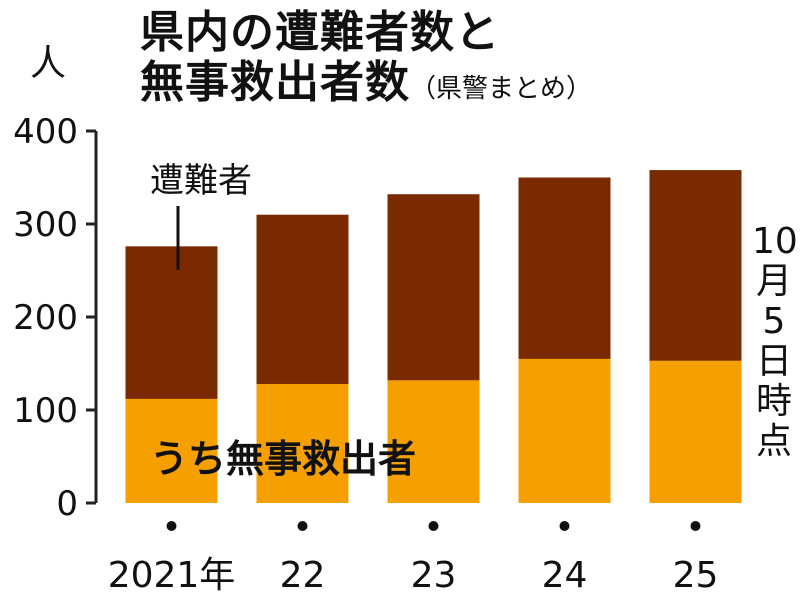 This screenshot has height=604, width=800. I want to click on date-note-char: 点, so click(773, 441).